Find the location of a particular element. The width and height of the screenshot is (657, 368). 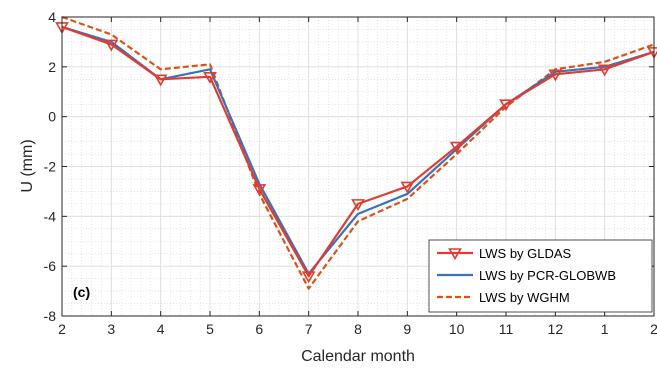

y-tick-labels: -8 -6 -4 -2 0 2 4 is located at coordinates (50, 166).